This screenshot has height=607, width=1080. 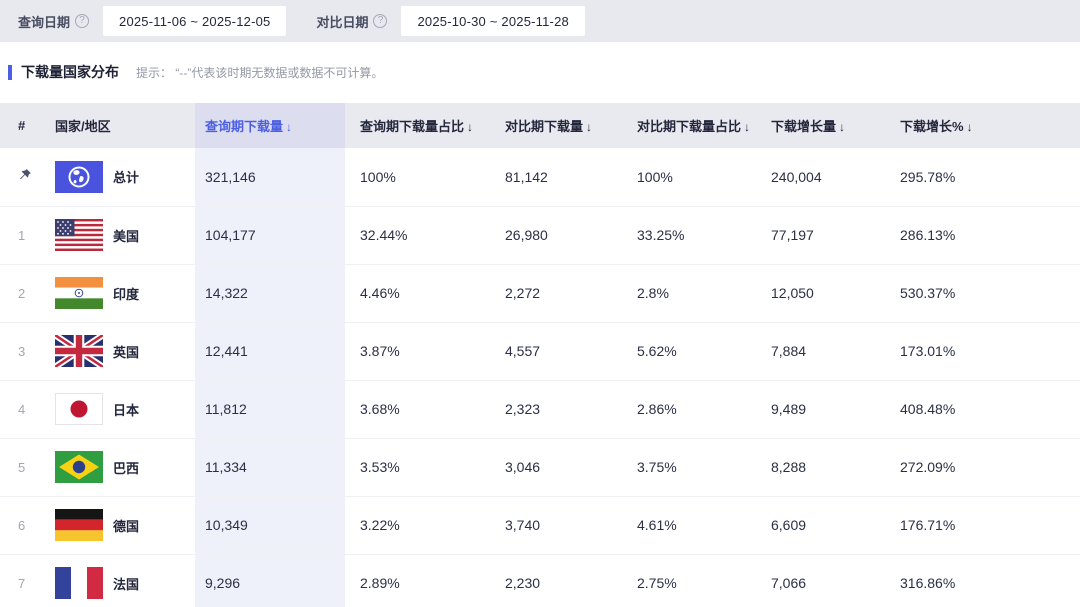 What do you see at coordinates (796, 176) in the screenshot?
I see `growth-cell: 240,004` at bounding box center [796, 176].